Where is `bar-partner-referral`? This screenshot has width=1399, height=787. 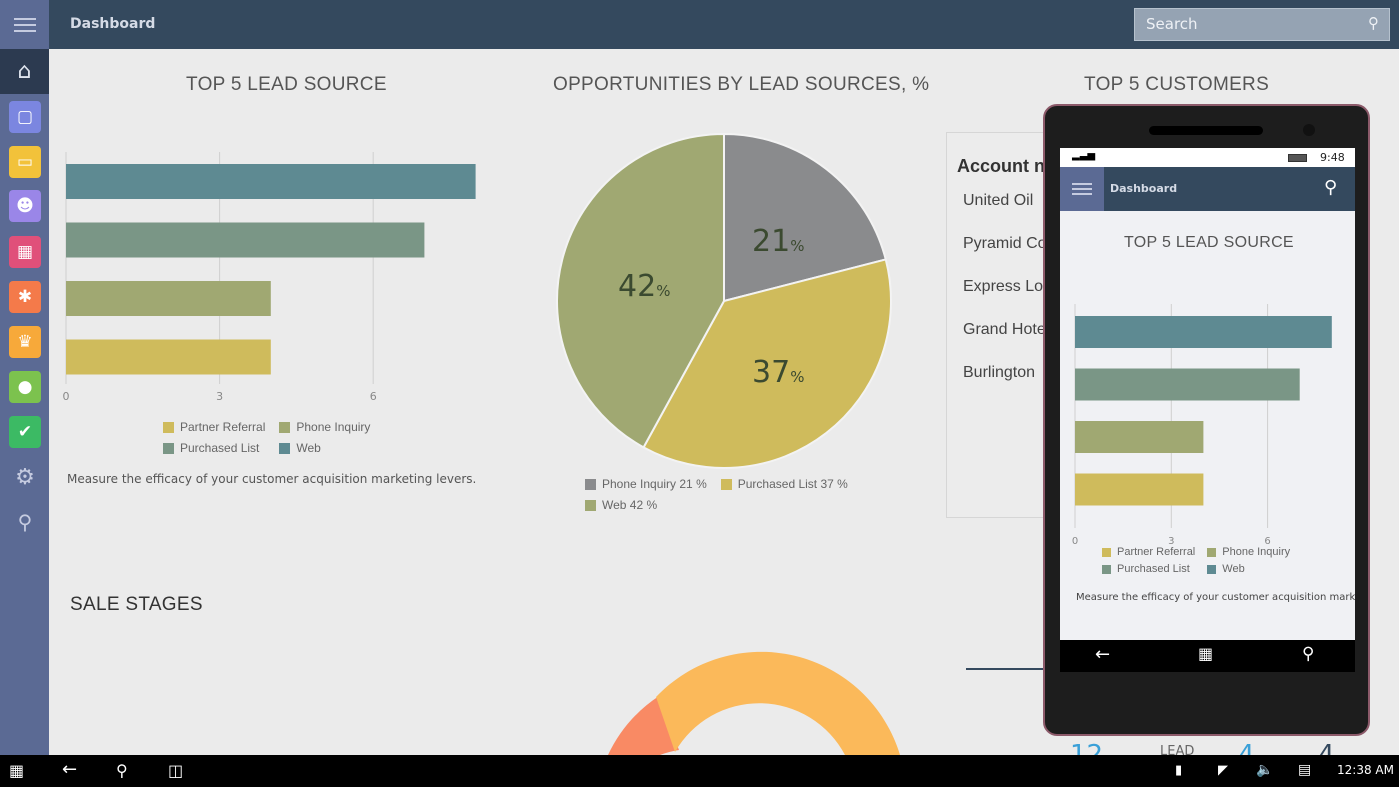
bar-partner-referral is located at coordinates (1139, 489).